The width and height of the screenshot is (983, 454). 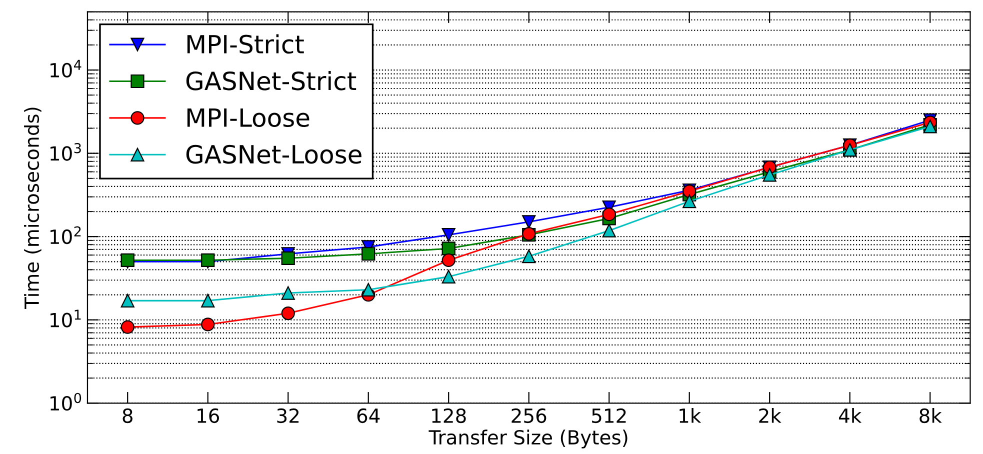 What do you see at coordinates (248, 118) in the screenshot?
I see `legend-label: MPI-Loose` at bounding box center [248, 118].